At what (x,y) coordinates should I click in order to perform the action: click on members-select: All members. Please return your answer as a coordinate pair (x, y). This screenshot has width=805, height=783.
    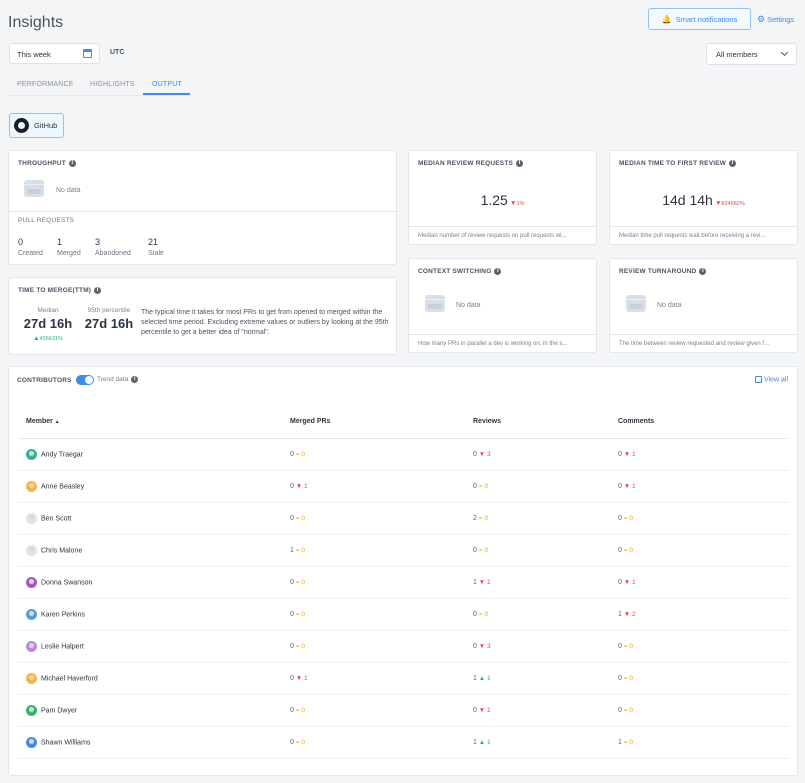
    Looking at the image, I should click on (751, 54).